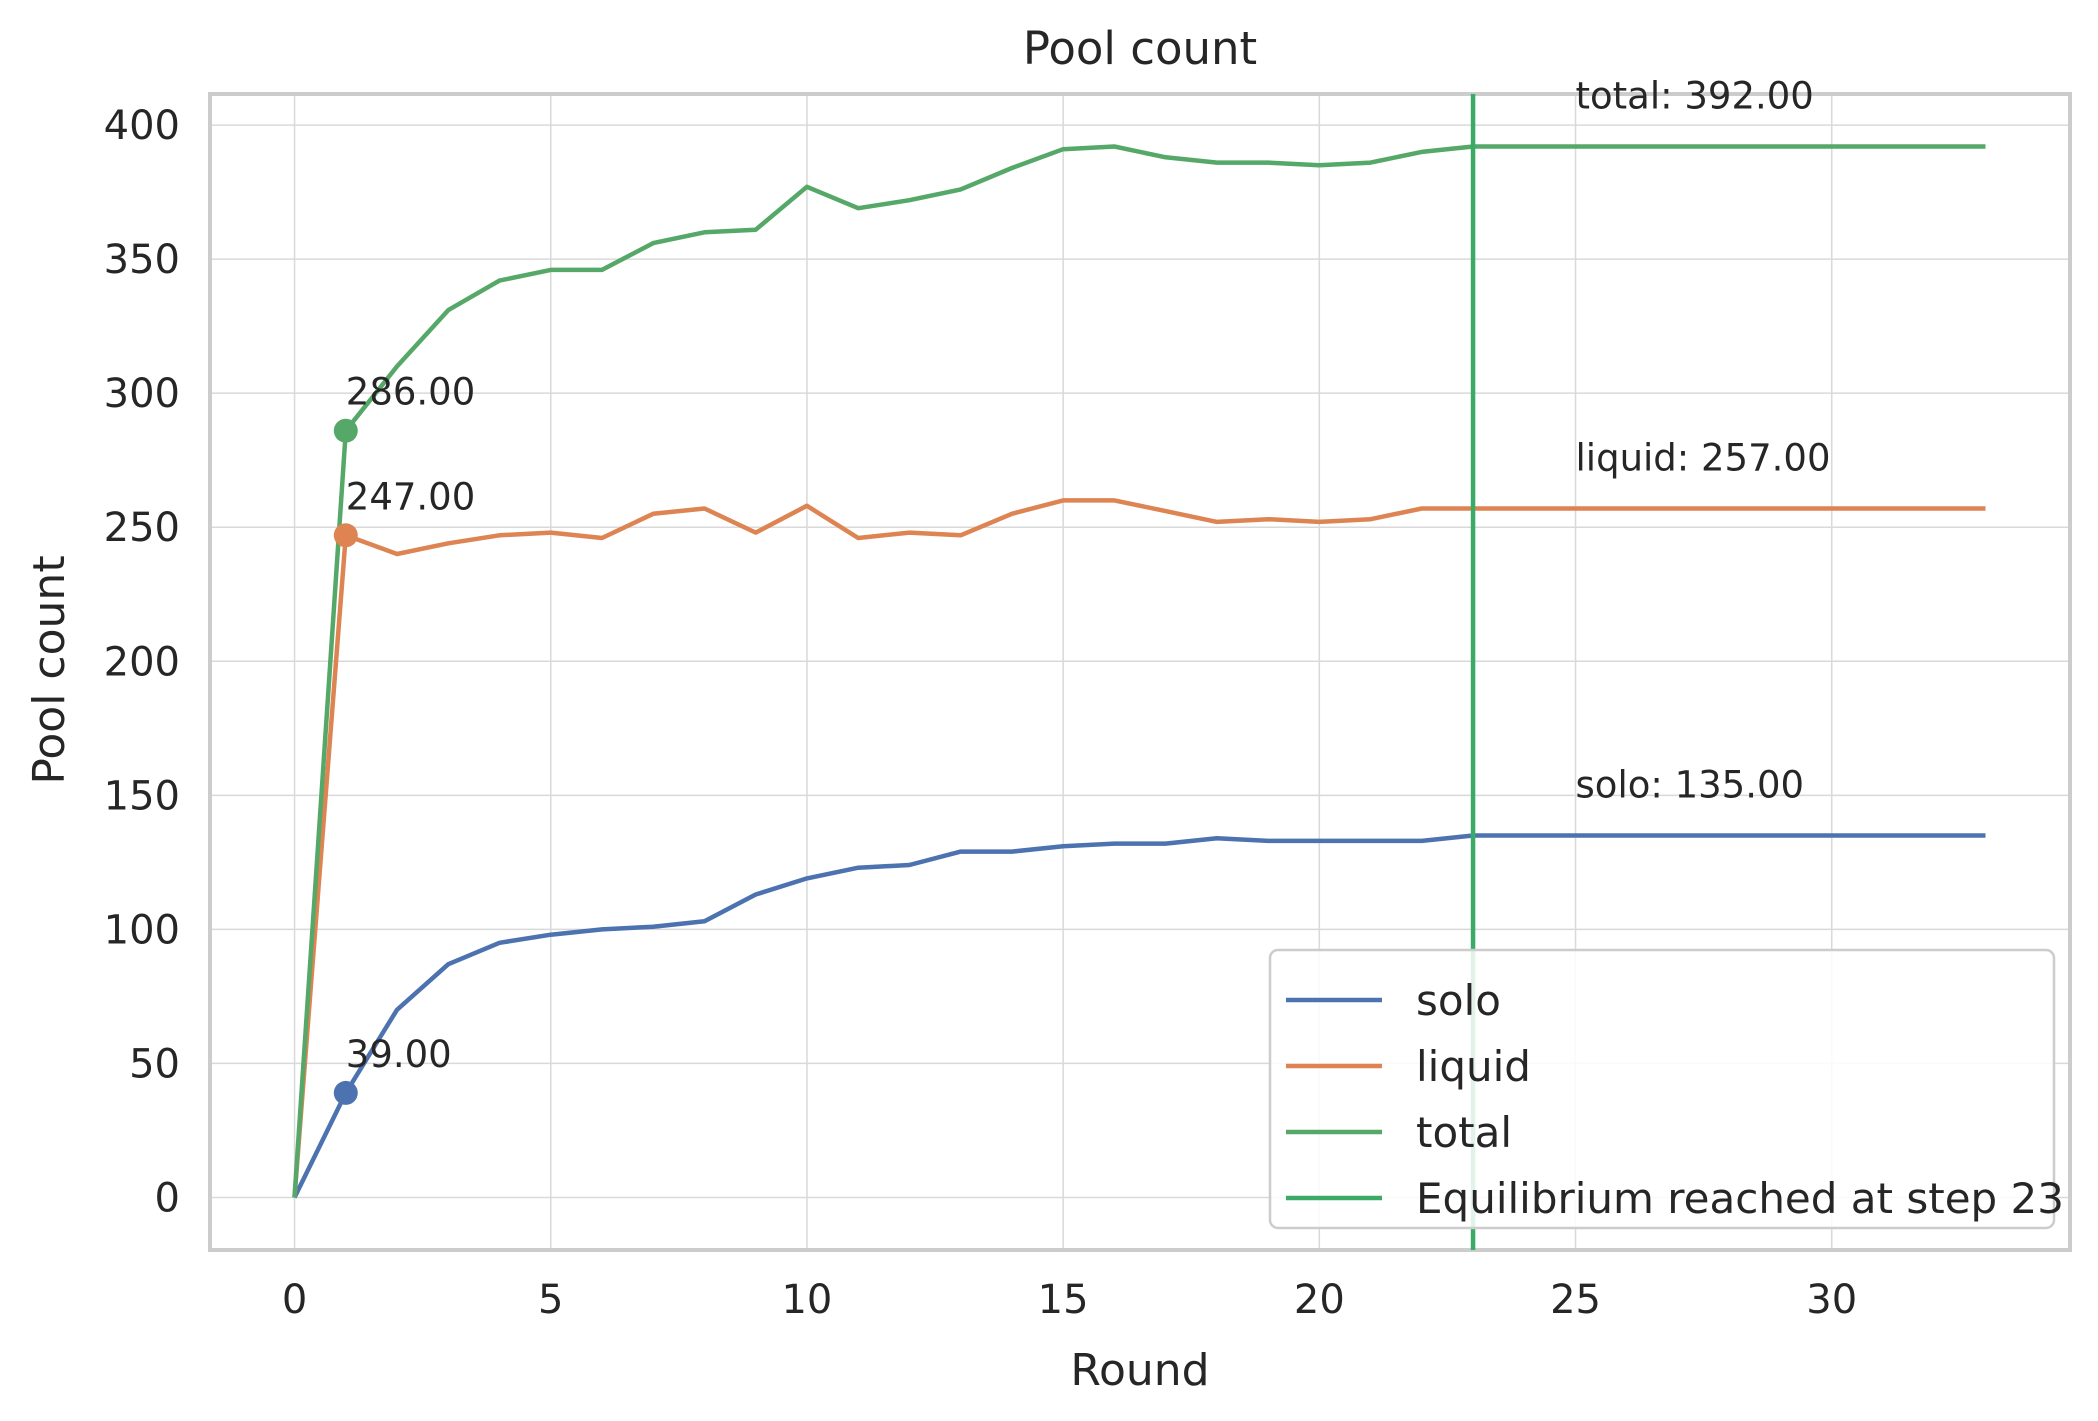 Image resolution: width=2098 pixels, height=1421 pixels. Describe the element at coordinates (142, 260) in the screenshot. I see `y-tick-label: 350` at that location.